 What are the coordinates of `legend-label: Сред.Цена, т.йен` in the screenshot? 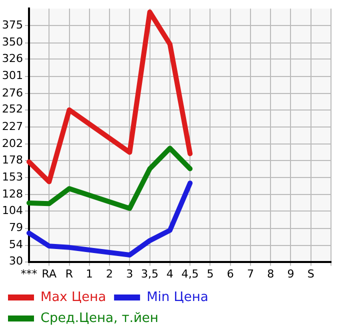 It's located at (99, 318).